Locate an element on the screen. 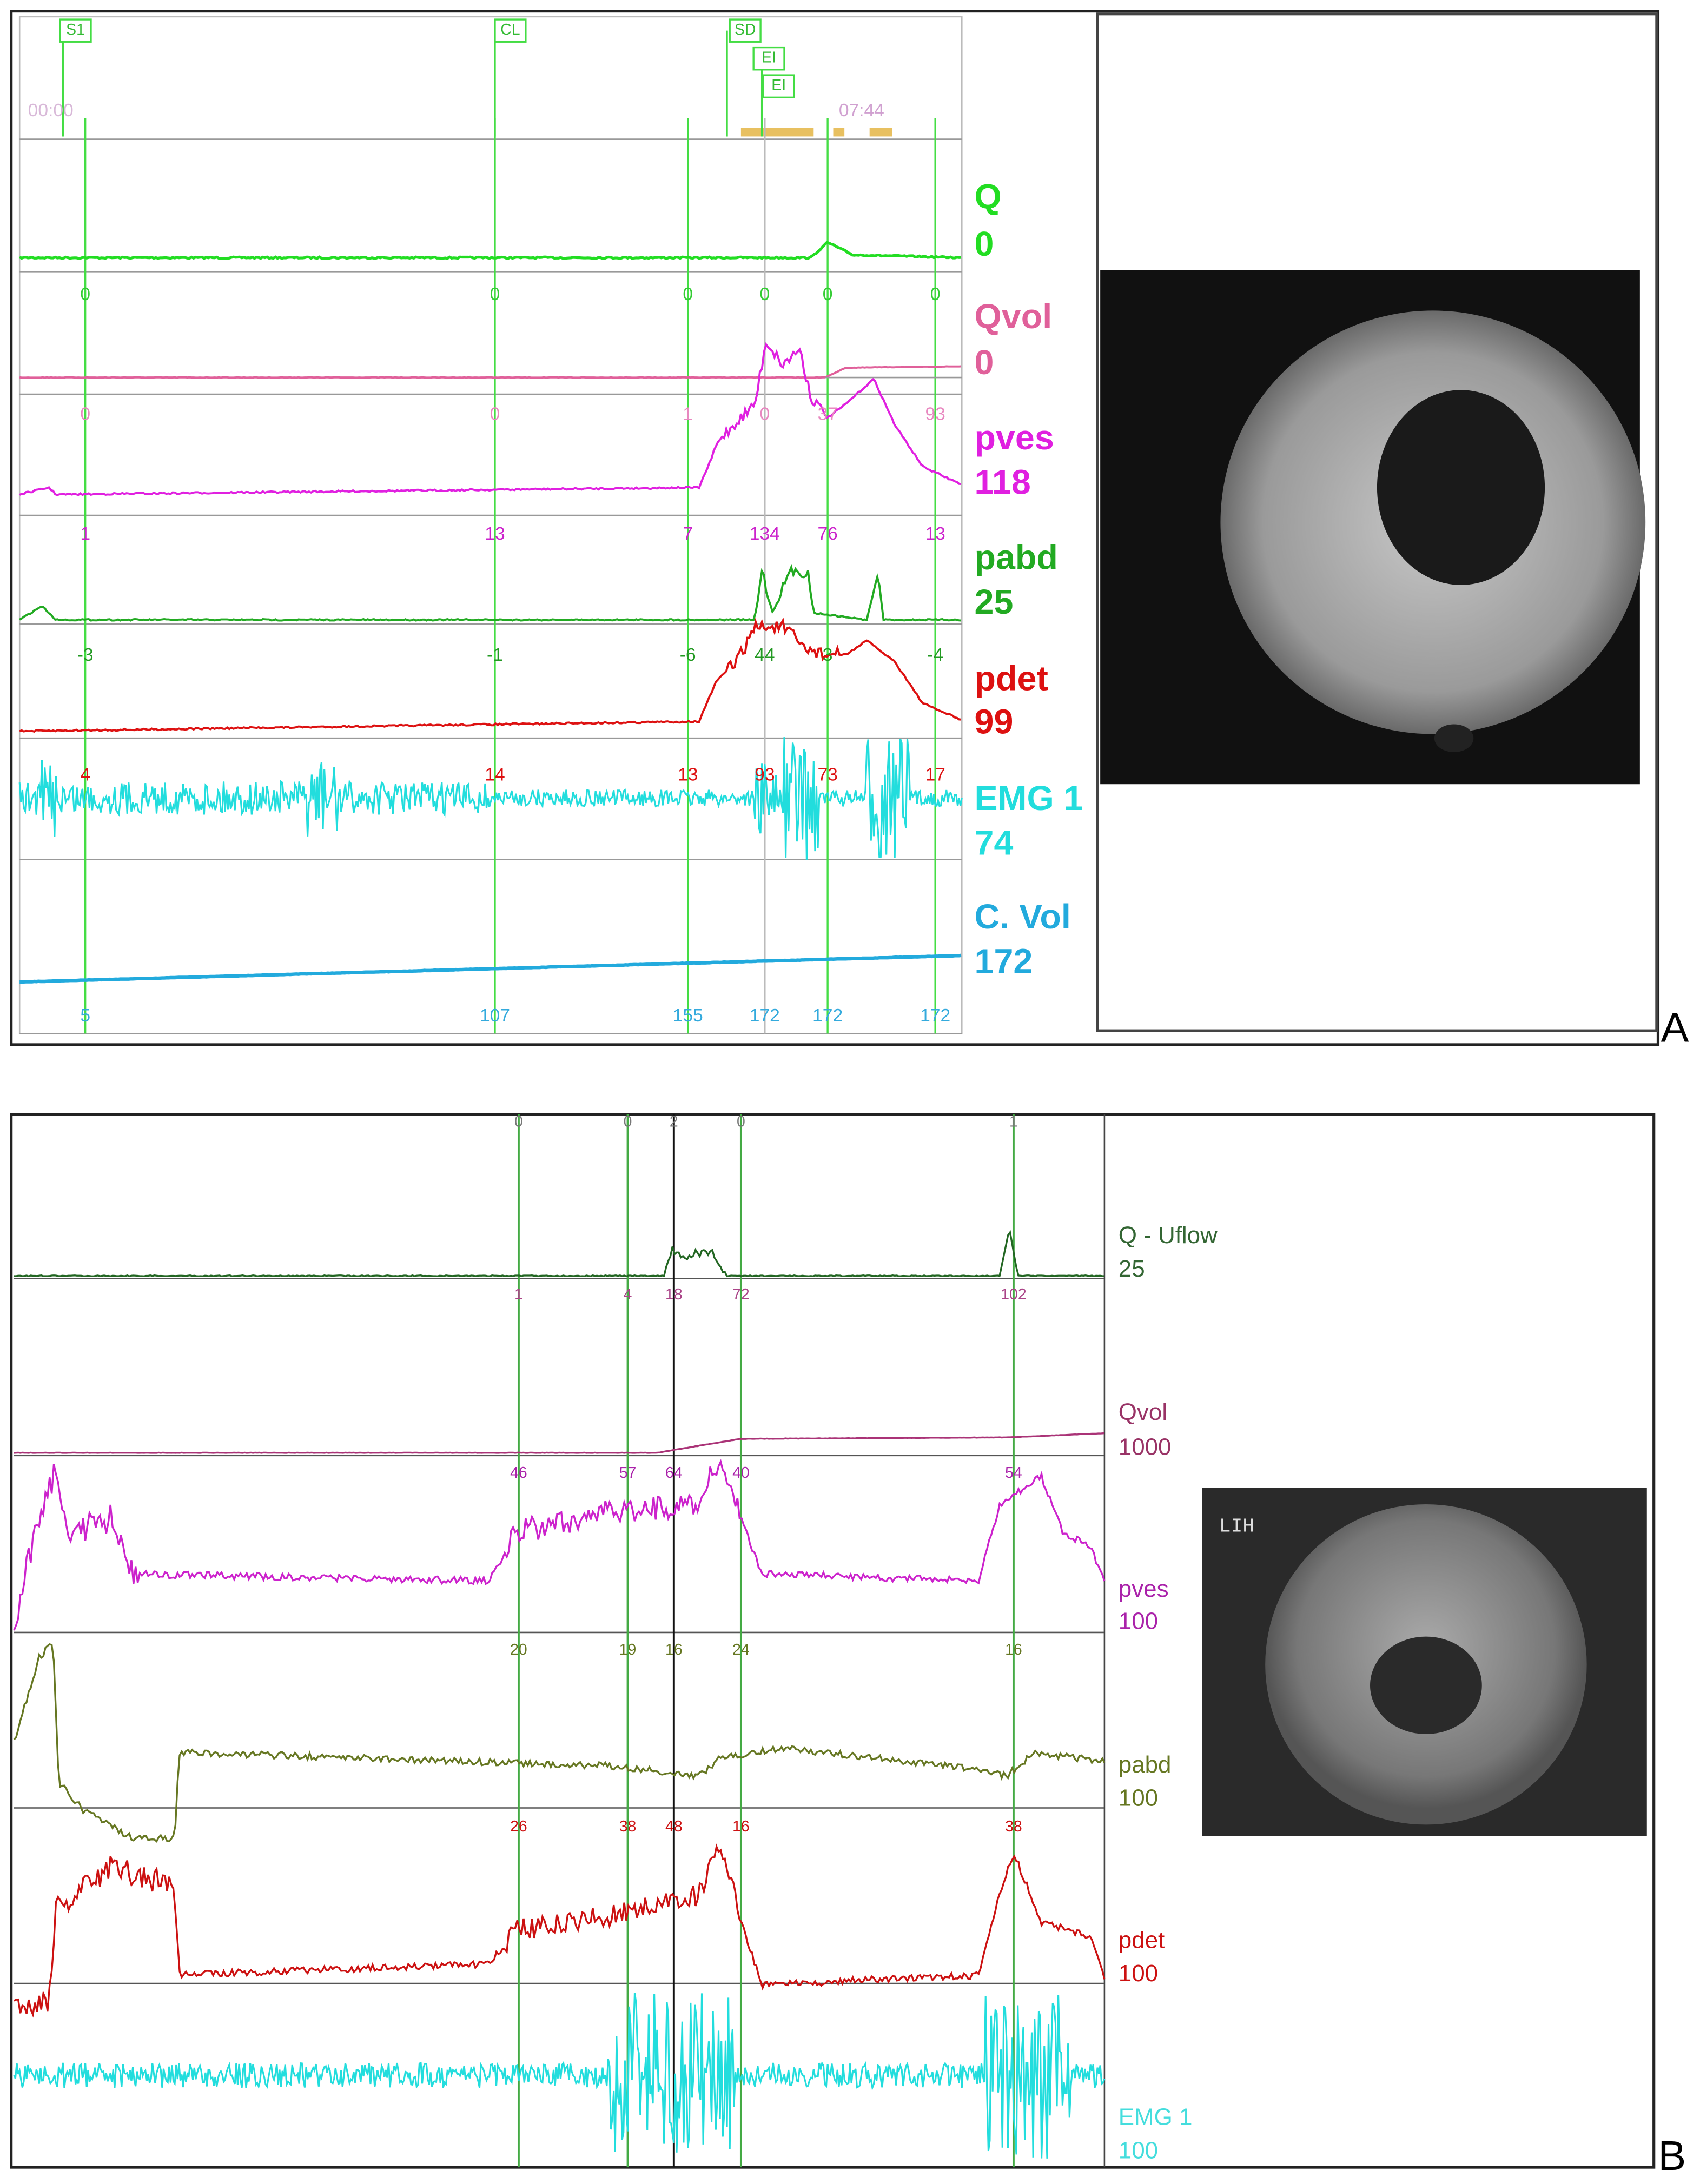  qvol-trace is located at coordinates (559, 1443).